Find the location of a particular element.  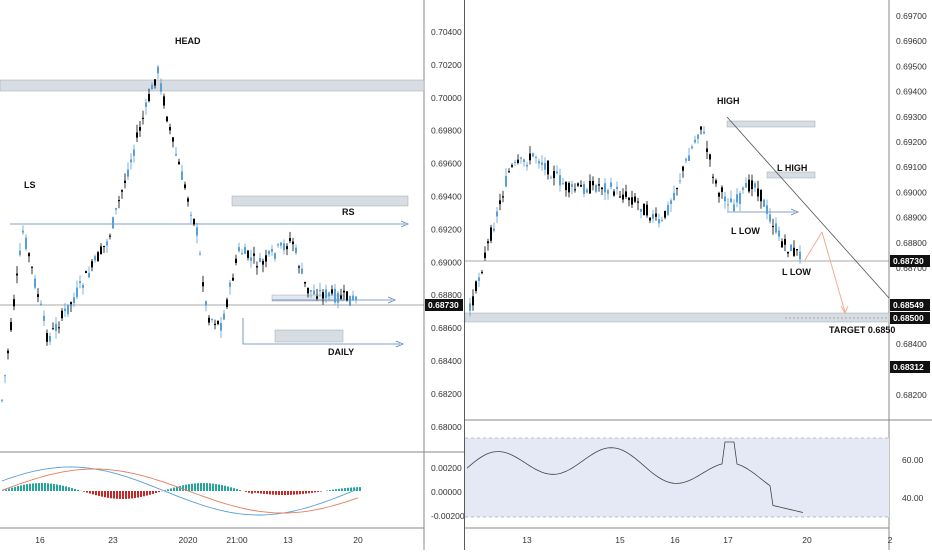

time-axis-label: 2 is located at coordinates (890, 540).